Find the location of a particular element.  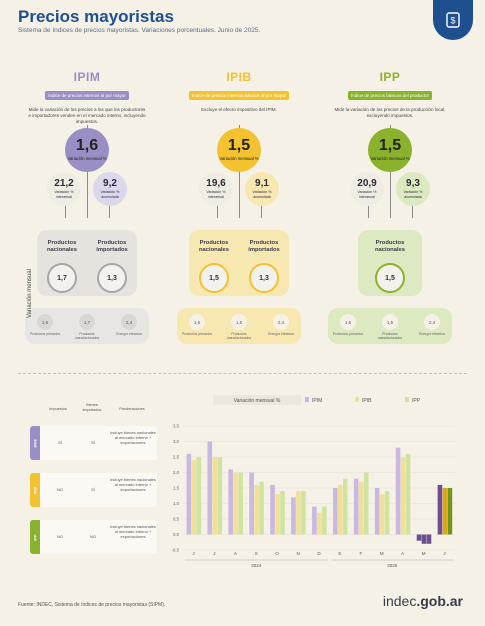

interannual-circle: 19,6 Variación % interanual is located at coordinates (216, 189).